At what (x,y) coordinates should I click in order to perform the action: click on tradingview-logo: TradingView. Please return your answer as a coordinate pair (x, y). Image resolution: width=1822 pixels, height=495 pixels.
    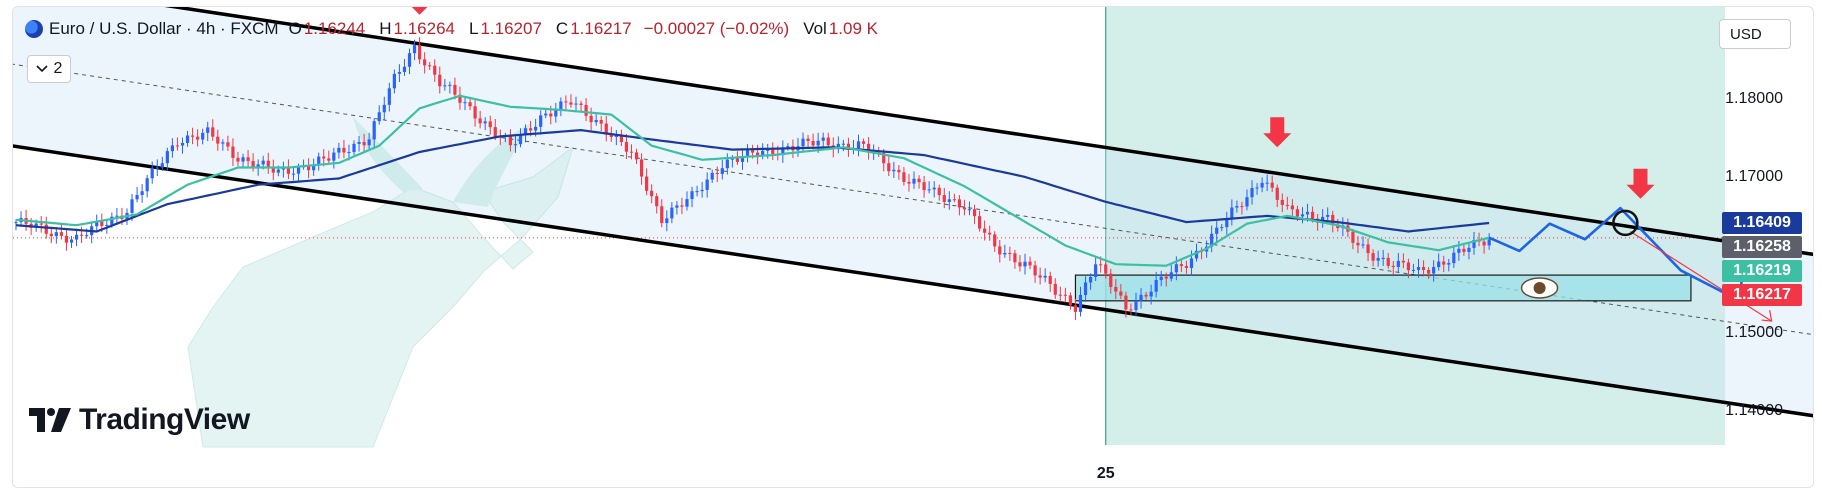
    Looking at the image, I should click on (139, 420).